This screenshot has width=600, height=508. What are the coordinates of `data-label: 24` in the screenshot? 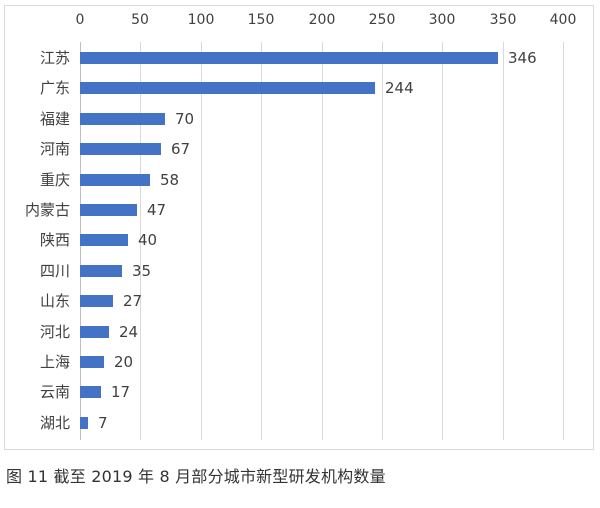 It's located at (129, 332).